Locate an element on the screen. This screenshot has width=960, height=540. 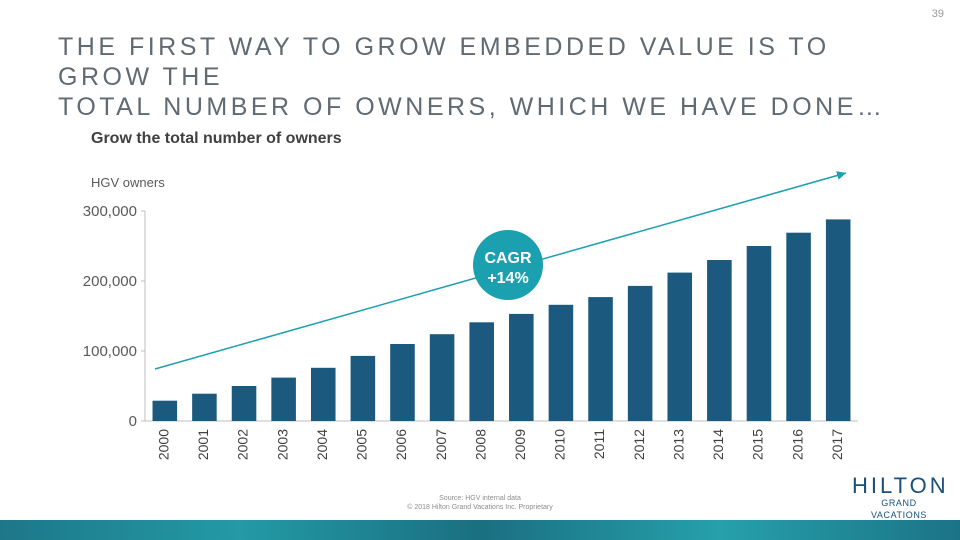
x-tick-label: 2014 is located at coordinates (718, 444).